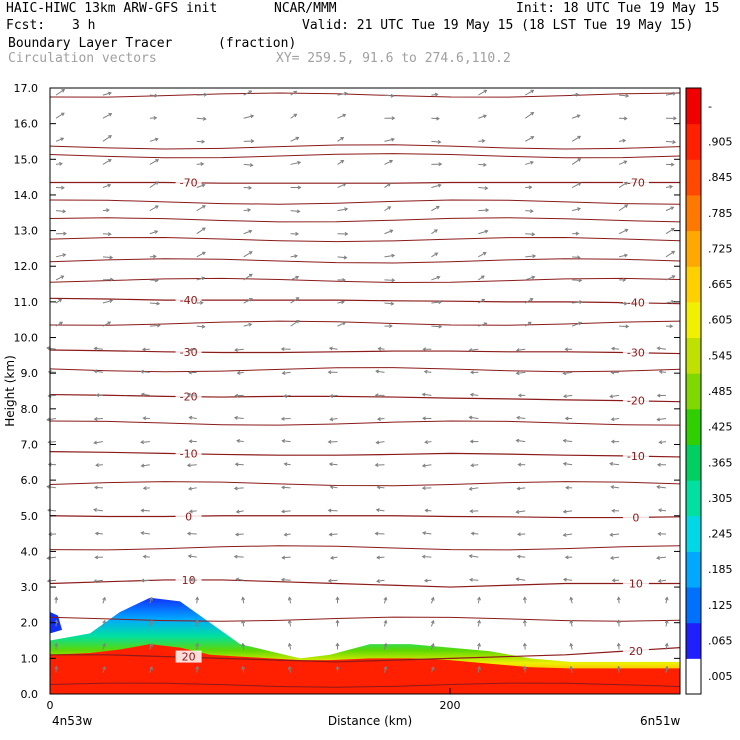 The height and width of the screenshot is (740, 740). I want to click on colorbar-label: .725, so click(720, 248).